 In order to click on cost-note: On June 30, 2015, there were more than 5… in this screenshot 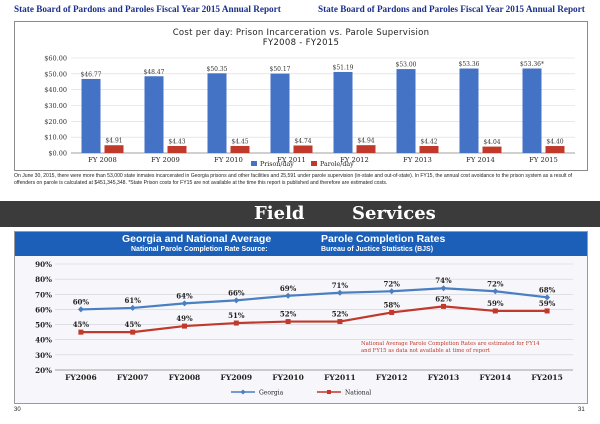, I will do `click(293, 179)`.